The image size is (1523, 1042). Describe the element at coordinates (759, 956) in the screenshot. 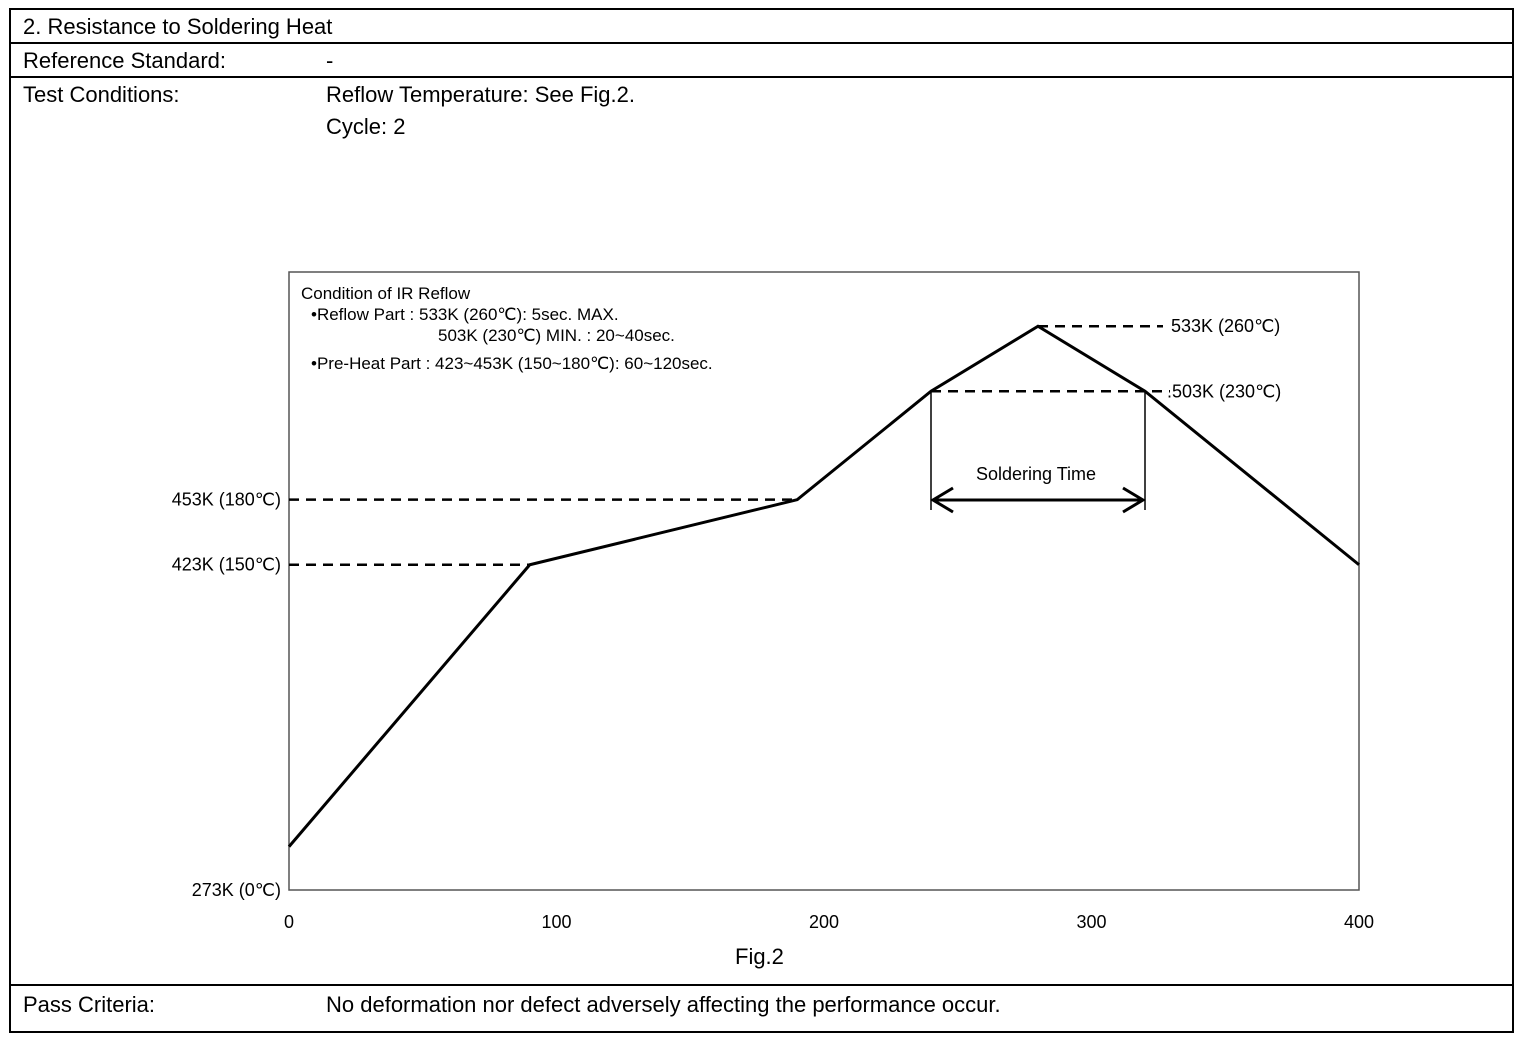

I see `figure-caption: Fig.2` at that location.